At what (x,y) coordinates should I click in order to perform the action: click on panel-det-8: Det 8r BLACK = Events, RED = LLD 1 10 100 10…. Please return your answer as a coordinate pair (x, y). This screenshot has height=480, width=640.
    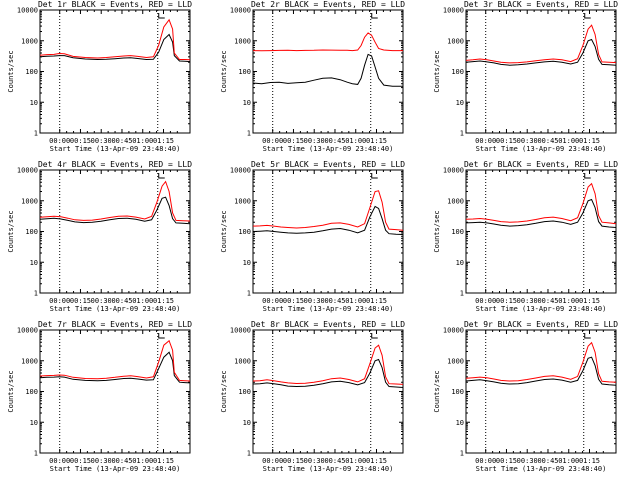
    Looking at the image, I should click on (312, 396).